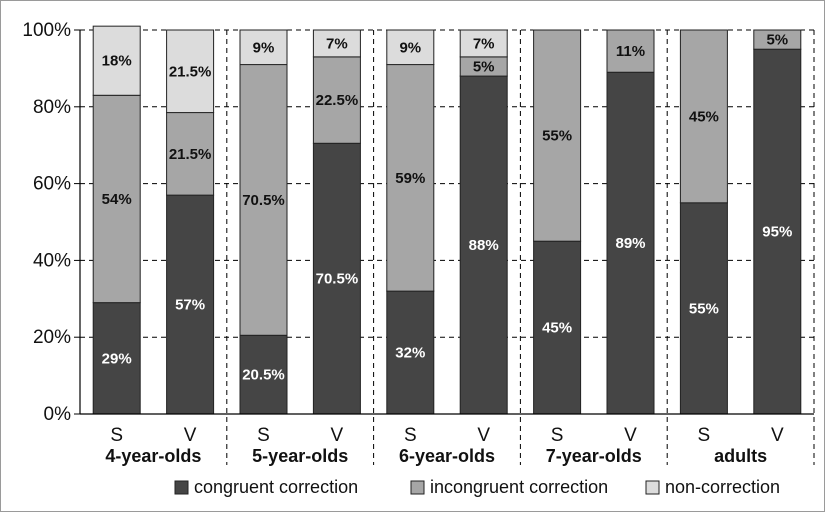 The image size is (825, 512). What do you see at coordinates (519, 487) in the screenshot?
I see `legend-label: incongruent correction` at bounding box center [519, 487].